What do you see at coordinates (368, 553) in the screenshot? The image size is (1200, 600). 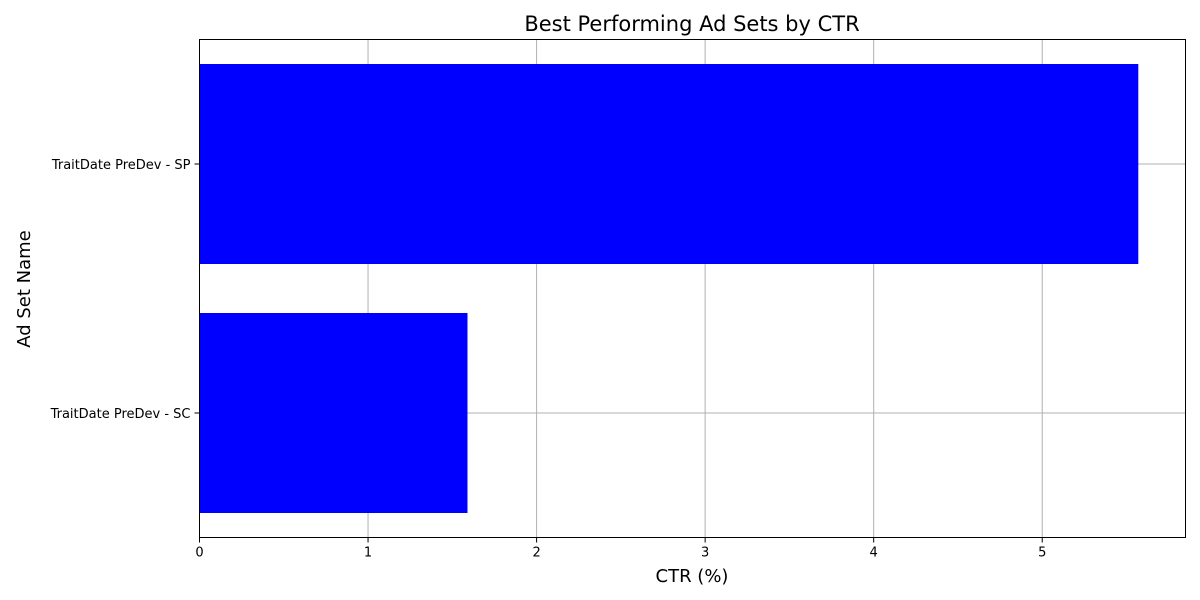 I see `x-tick-label: 1` at bounding box center [368, 553].